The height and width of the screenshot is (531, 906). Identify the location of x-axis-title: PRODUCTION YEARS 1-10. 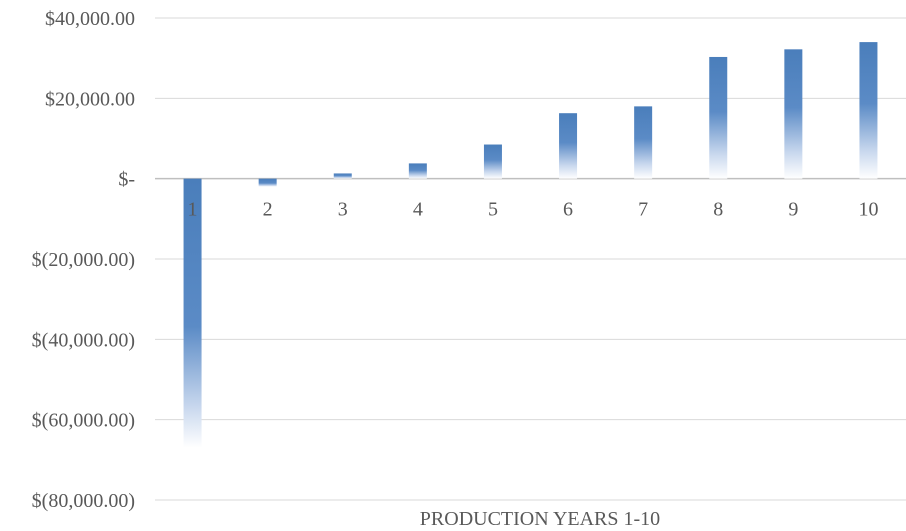
(540, 519).